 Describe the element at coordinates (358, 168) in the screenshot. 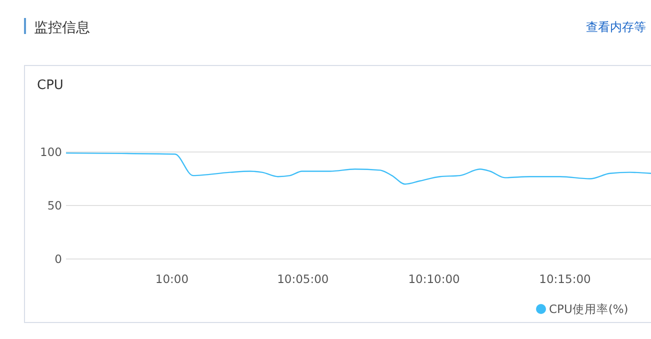

I see `line-series` at that location.